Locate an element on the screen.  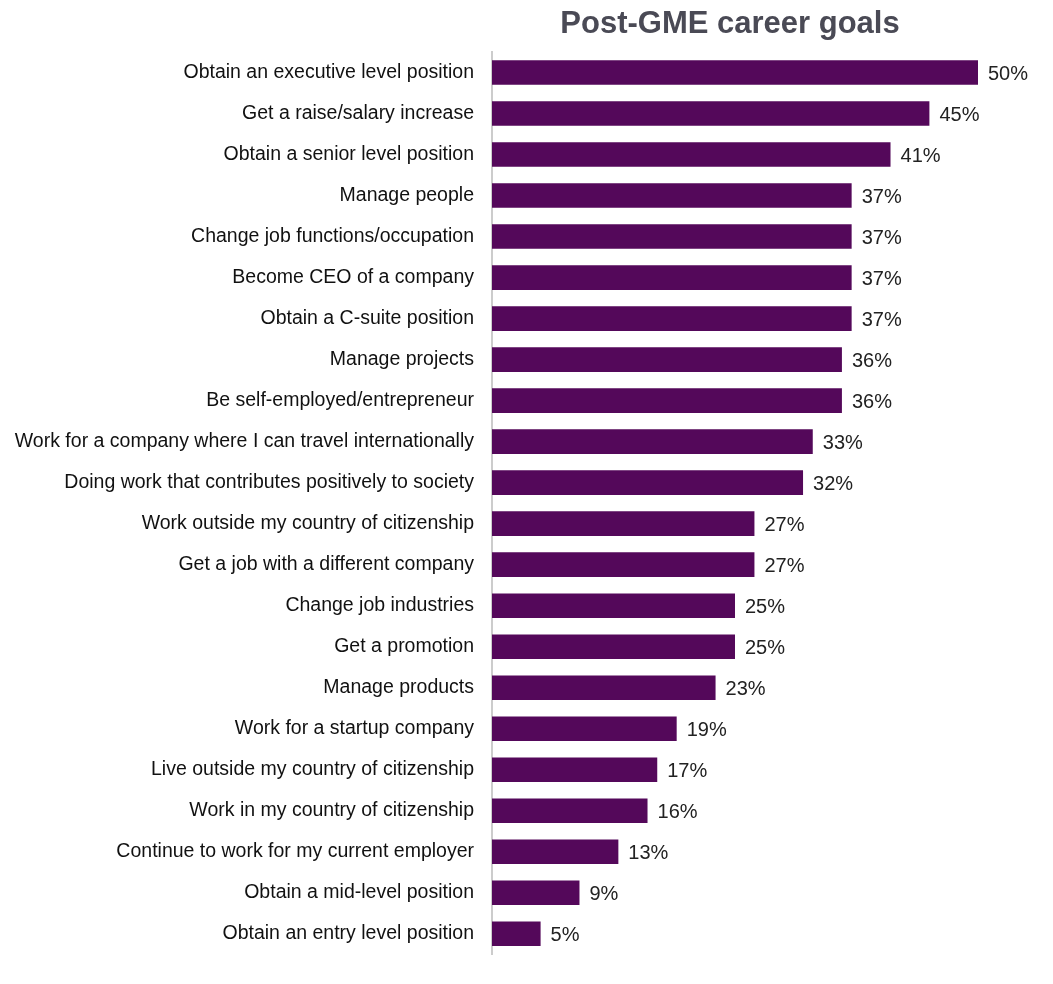
y-tick-label: Continue to work for my current employer is located at coordinates (295, 850).